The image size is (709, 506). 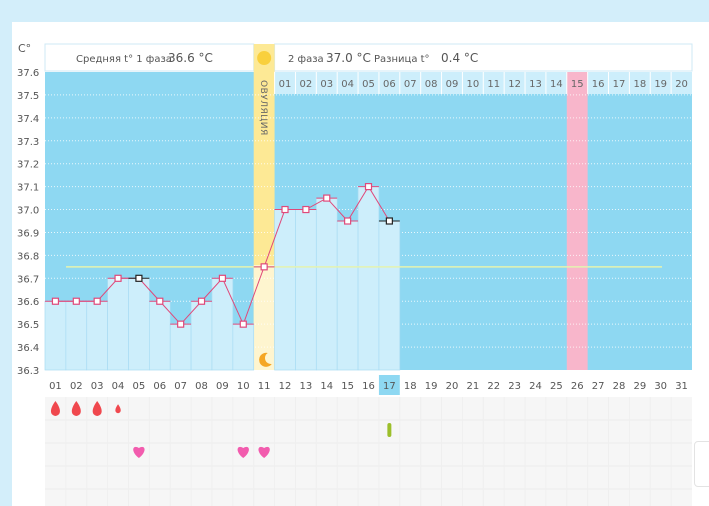 I want to click on day-label: 09, so click(x=222, y=386).